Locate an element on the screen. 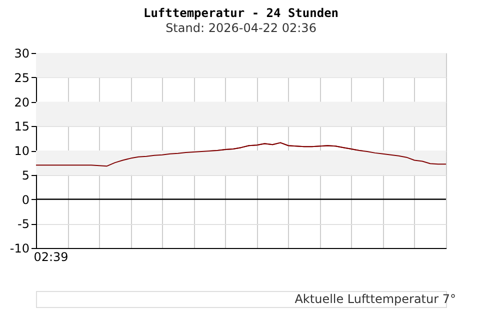 The image size is (500, 320). y-tick-label: 5 is located at coordinates (26, 175).